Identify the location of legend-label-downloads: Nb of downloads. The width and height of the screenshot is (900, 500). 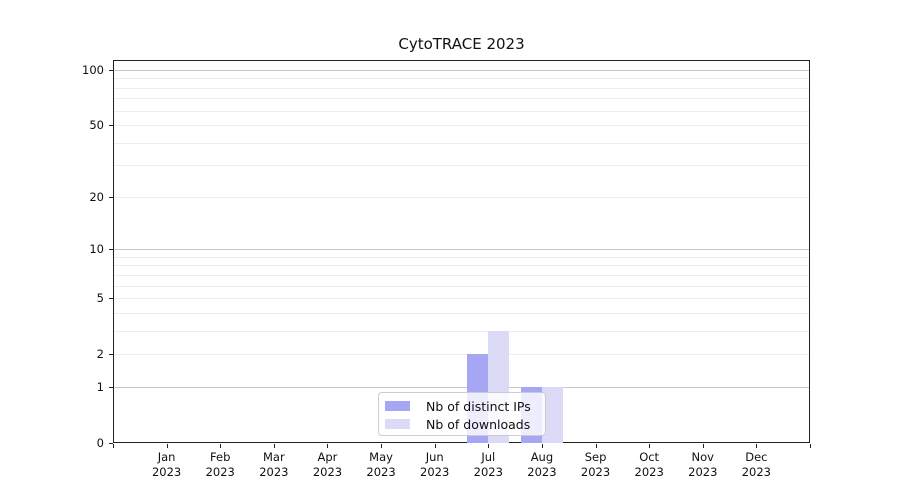
(478, 424).